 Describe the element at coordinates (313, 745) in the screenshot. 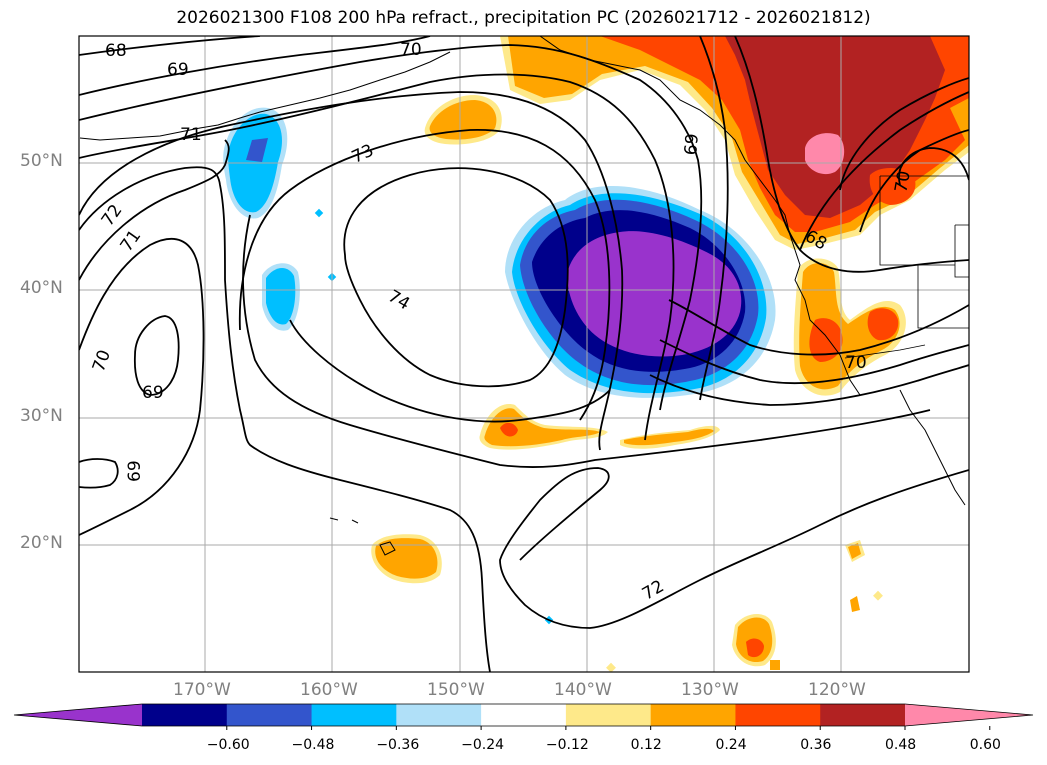

I see `colorbar-tick-label: −0.48` at that location.